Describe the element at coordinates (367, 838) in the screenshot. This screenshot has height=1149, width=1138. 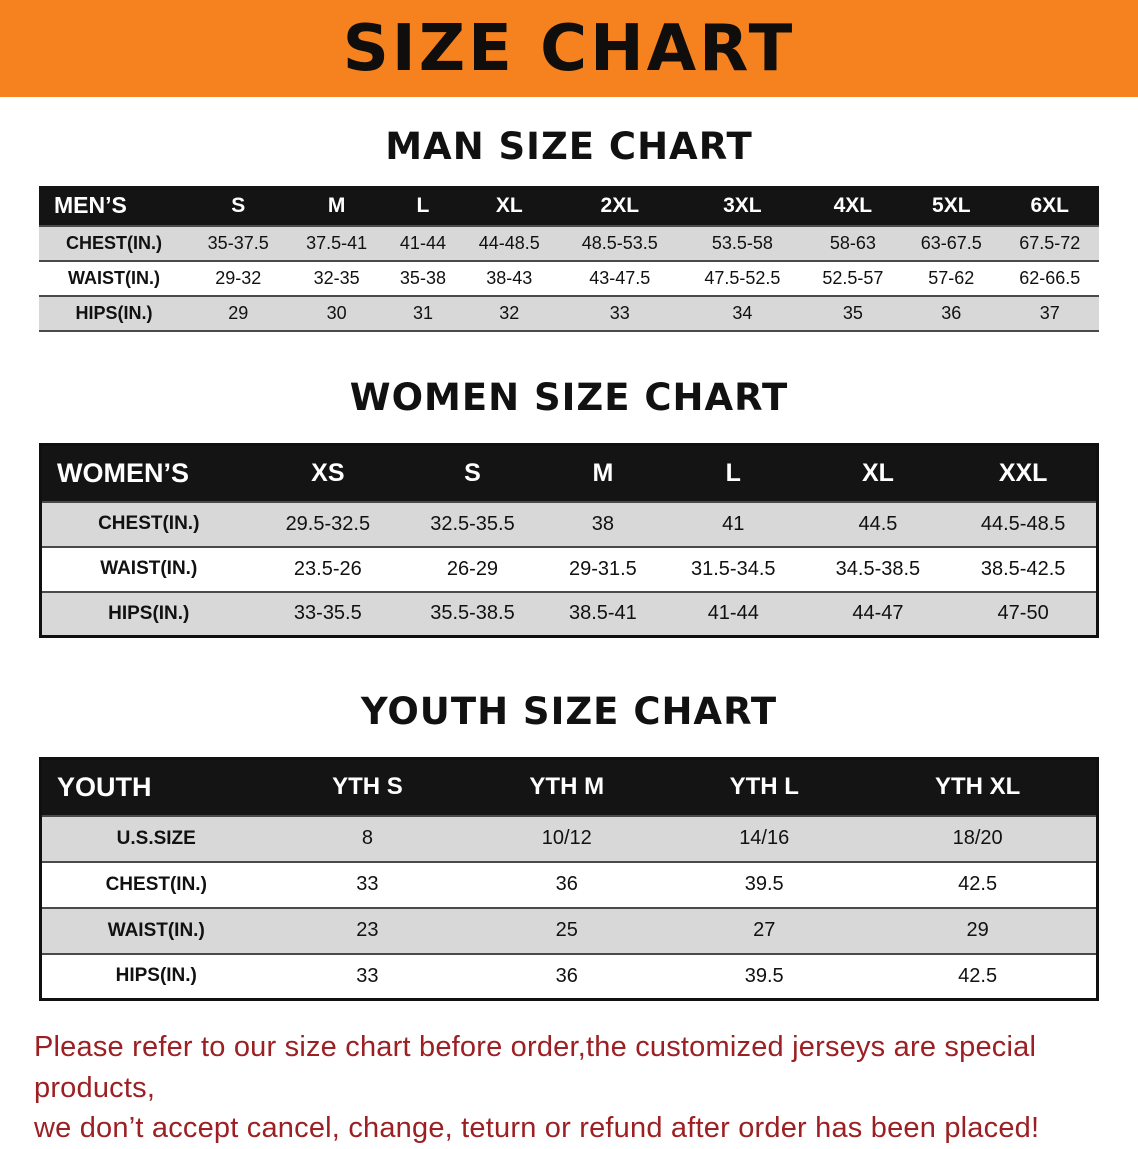
I see `youth-cell-0-0: 8` at that location.